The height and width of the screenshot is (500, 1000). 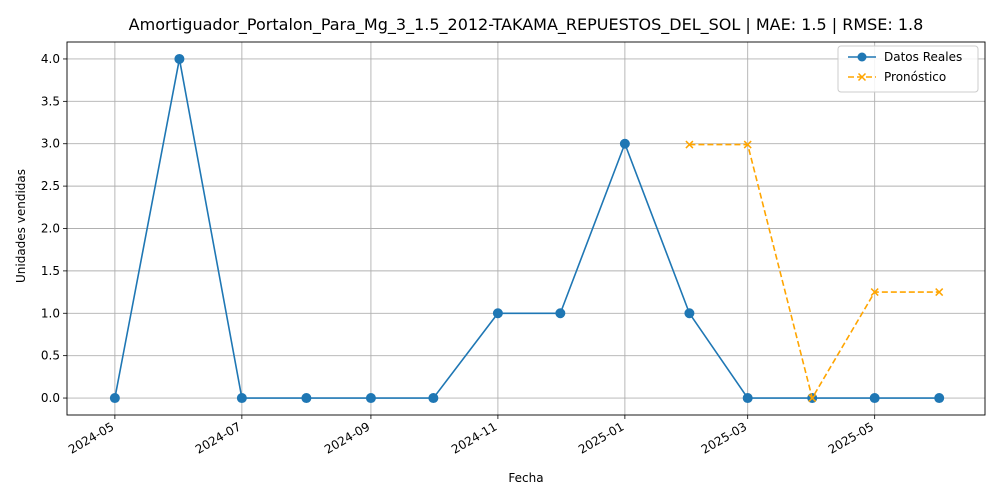 I want to click on y-tick-label: 0.0, so click(x=50, y=398).